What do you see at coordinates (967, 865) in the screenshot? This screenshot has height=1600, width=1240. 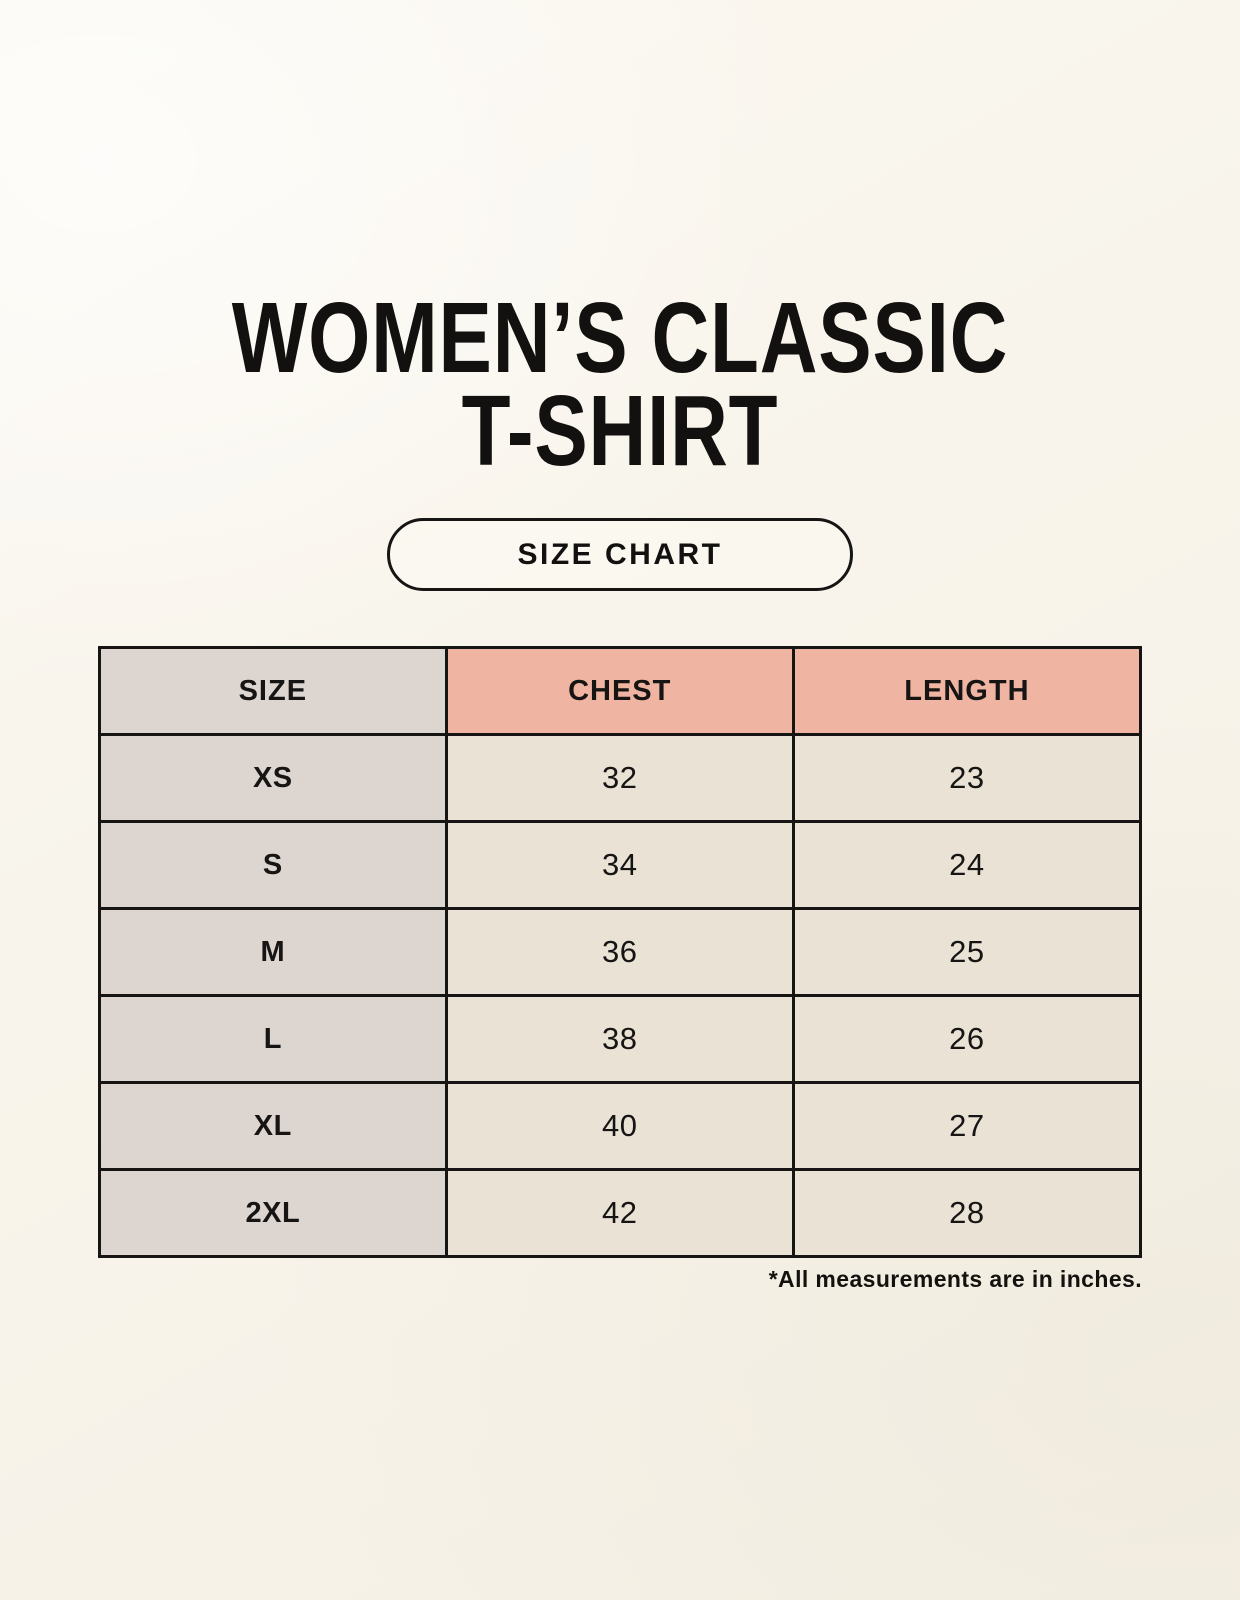 I see `length-value: 24` at bounding box center [967, 865].